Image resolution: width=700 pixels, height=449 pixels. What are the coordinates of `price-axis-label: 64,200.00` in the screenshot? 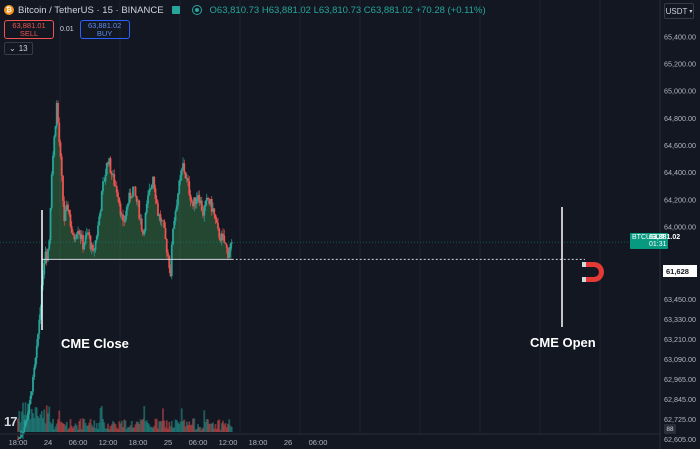 It's located at (680, 199).